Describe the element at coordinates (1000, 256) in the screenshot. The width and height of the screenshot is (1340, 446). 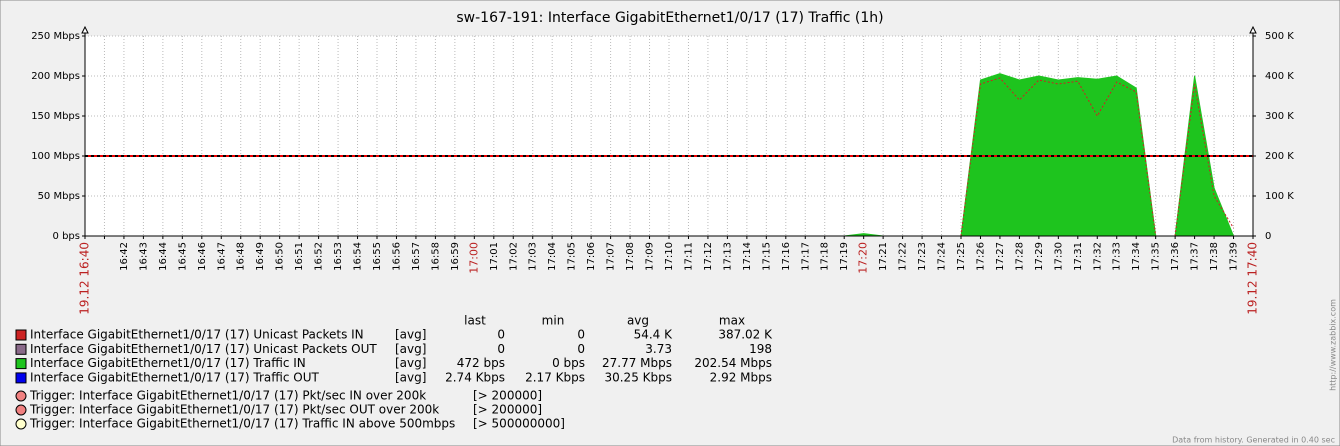
I see `x-tick-label: 17:27` at that location.